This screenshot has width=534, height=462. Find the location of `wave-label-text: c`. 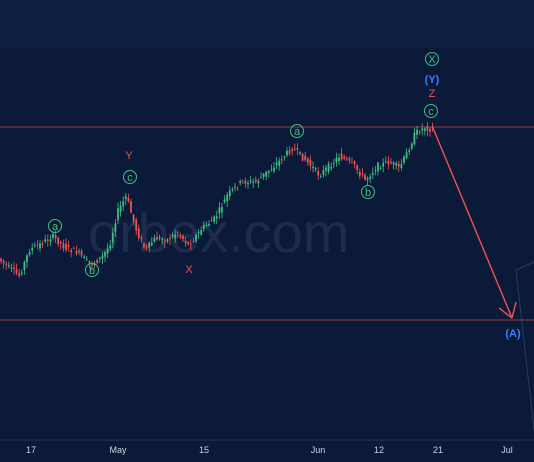

wave-label-text: c is located at coordinates (130, 178).